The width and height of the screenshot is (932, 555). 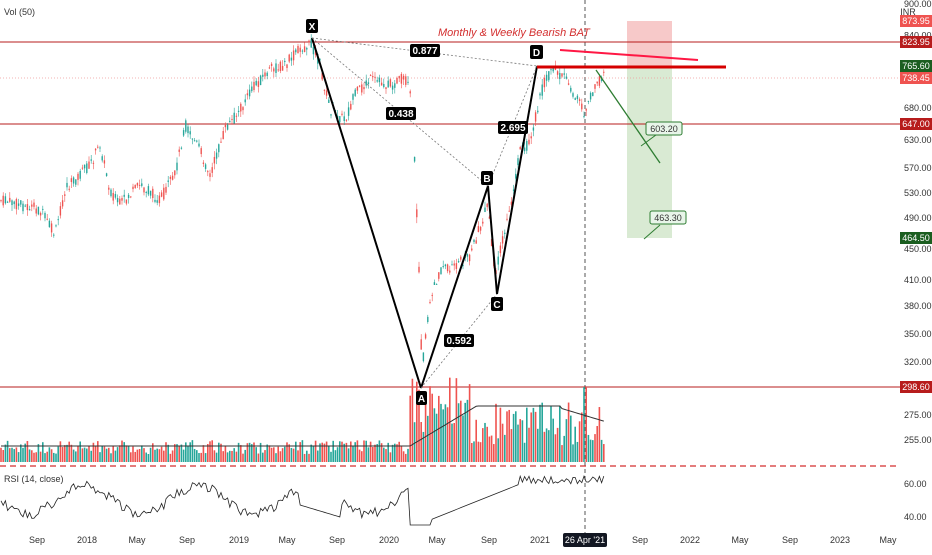 I want to click on price-tick-1: 840.00, so click(x=918, y=35).